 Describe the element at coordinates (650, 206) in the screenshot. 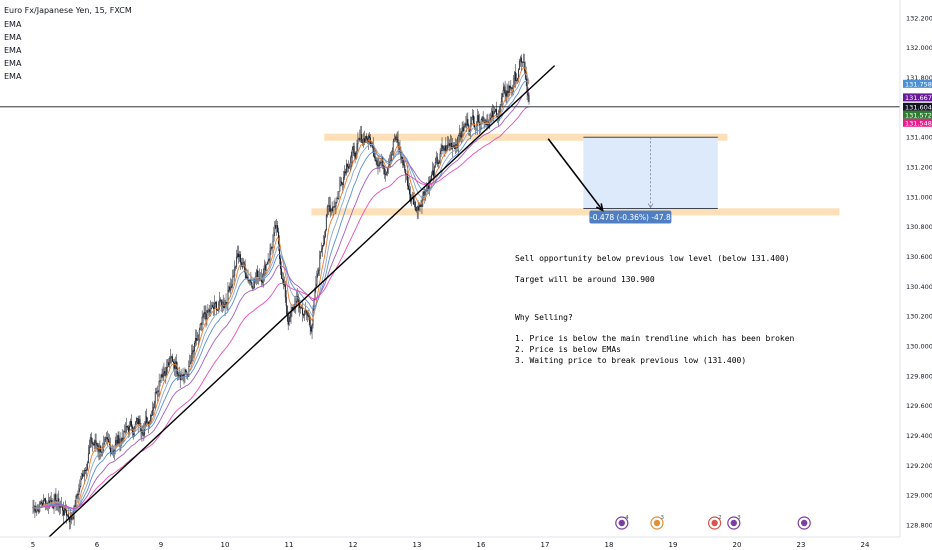

I see `projection-arrow-head` at that location.